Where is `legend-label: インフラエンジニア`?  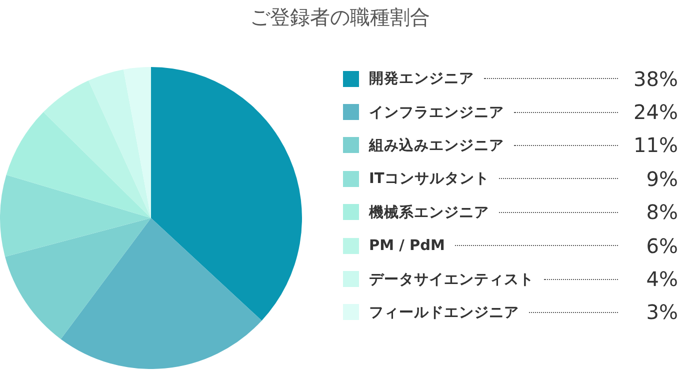 legend-label: インフラエンジニア is located at coordinates (436, 113).